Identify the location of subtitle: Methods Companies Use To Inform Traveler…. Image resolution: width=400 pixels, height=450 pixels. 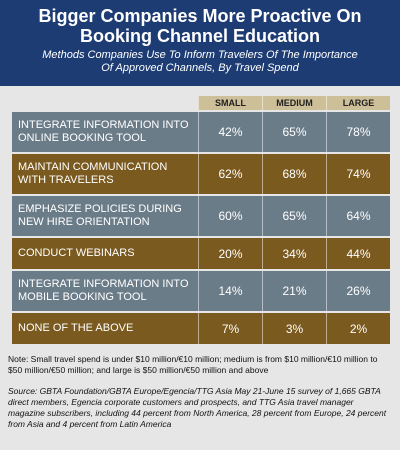
(200, 61).